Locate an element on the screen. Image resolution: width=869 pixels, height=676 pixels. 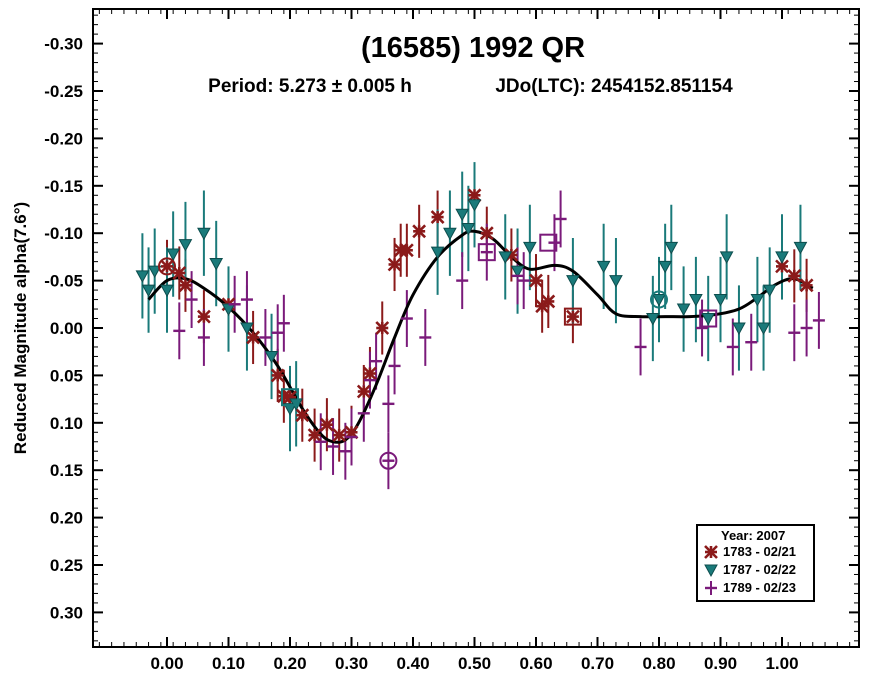
x-tick-label: 0.20 is located at coordinates (289, 663).